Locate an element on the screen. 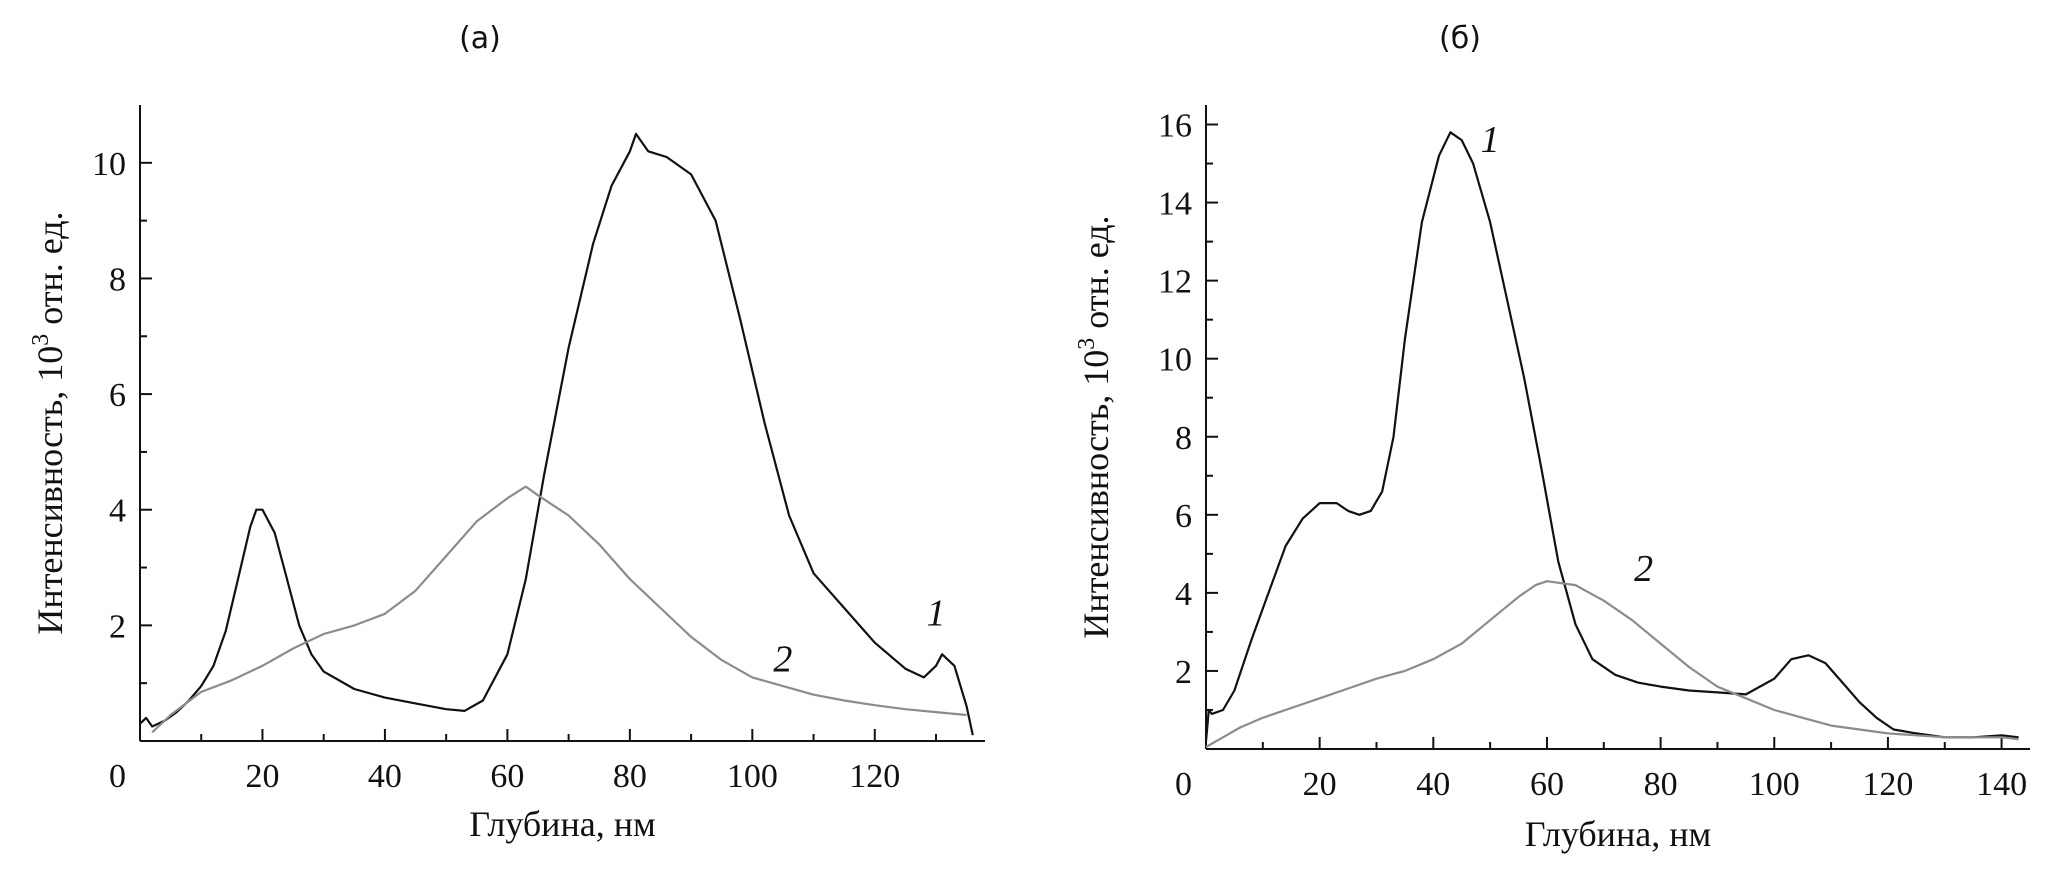 The image size is (2067, 874). y-tick-label: 16 is located at coordinates (1175, 126).